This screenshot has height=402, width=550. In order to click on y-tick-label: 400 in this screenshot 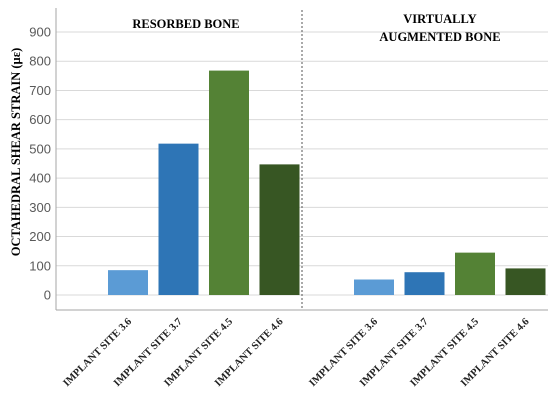, I will do `click(40, 178)`.